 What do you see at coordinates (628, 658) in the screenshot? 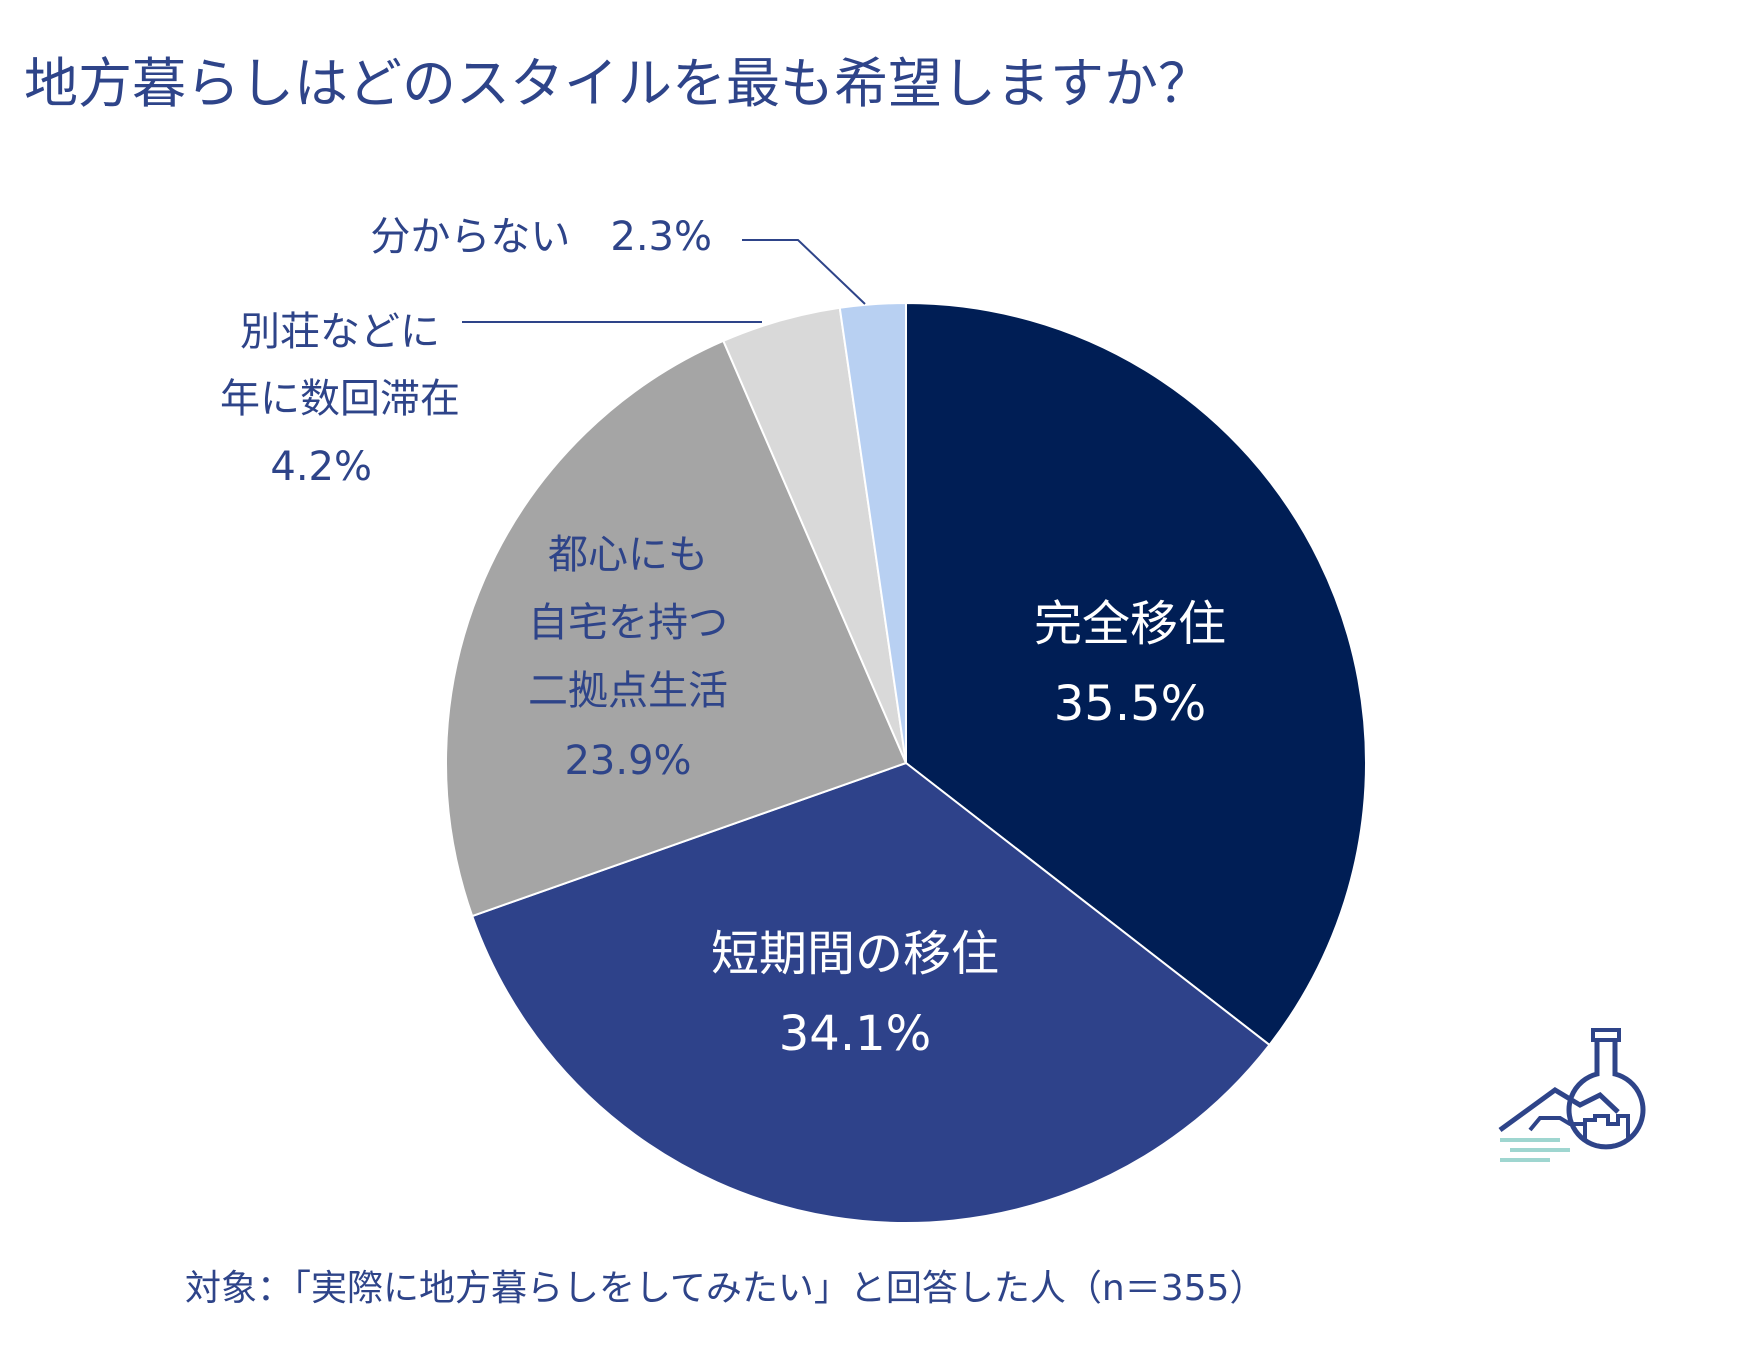
I see `slice-label-nikyoten: 都心にも 自宅を持つ 二拠点生活 23.9%` at bounding box center [628, 658].